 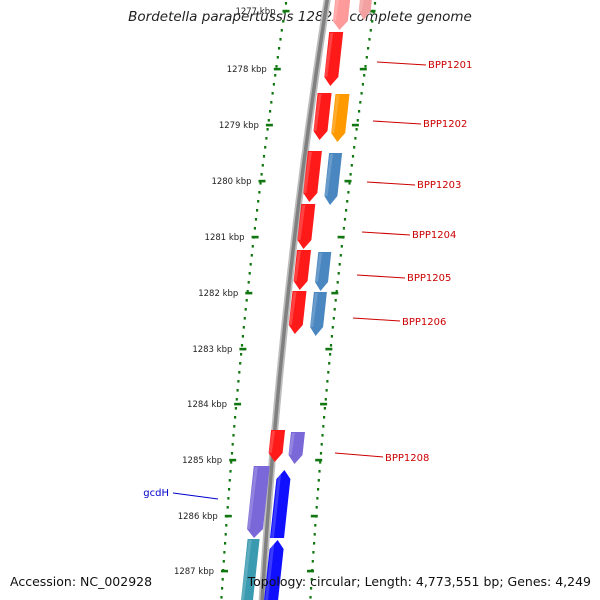 I want to click on tick-label: 1281 kbp, so click(x=225, y=238).